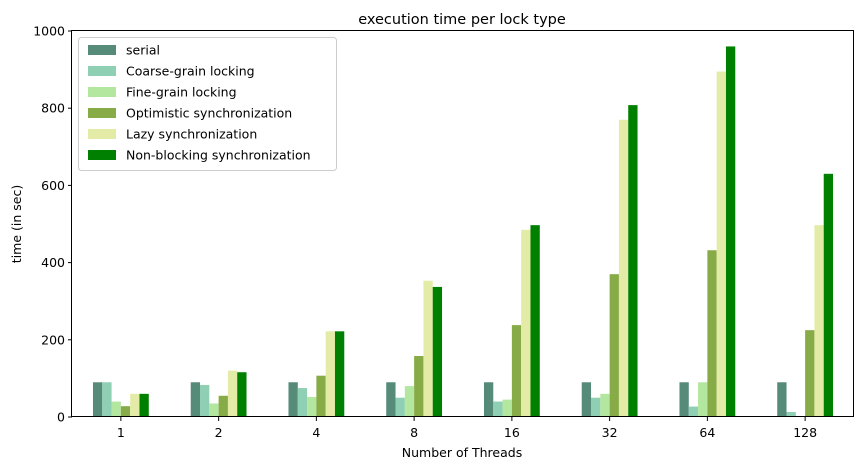 This screenshot has height=470, width=859. Describe the element at coordinates (53, 339) in the screenshot. I see `y-tick-label: 200` at that location.